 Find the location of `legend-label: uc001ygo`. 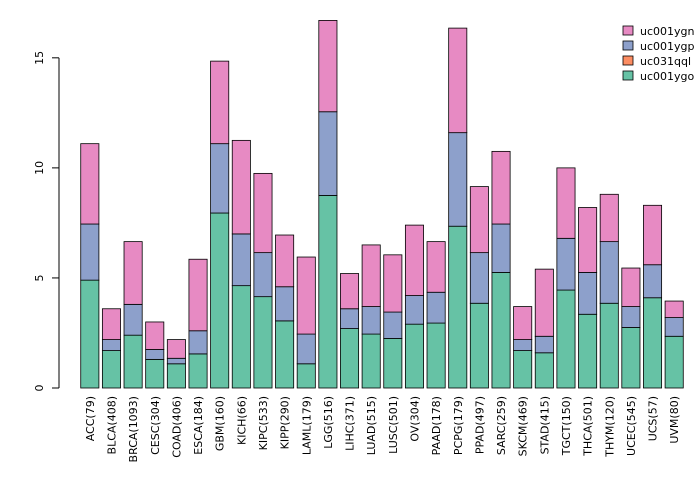

legend-label: uc001ygo is located at coordinates (667, 76).